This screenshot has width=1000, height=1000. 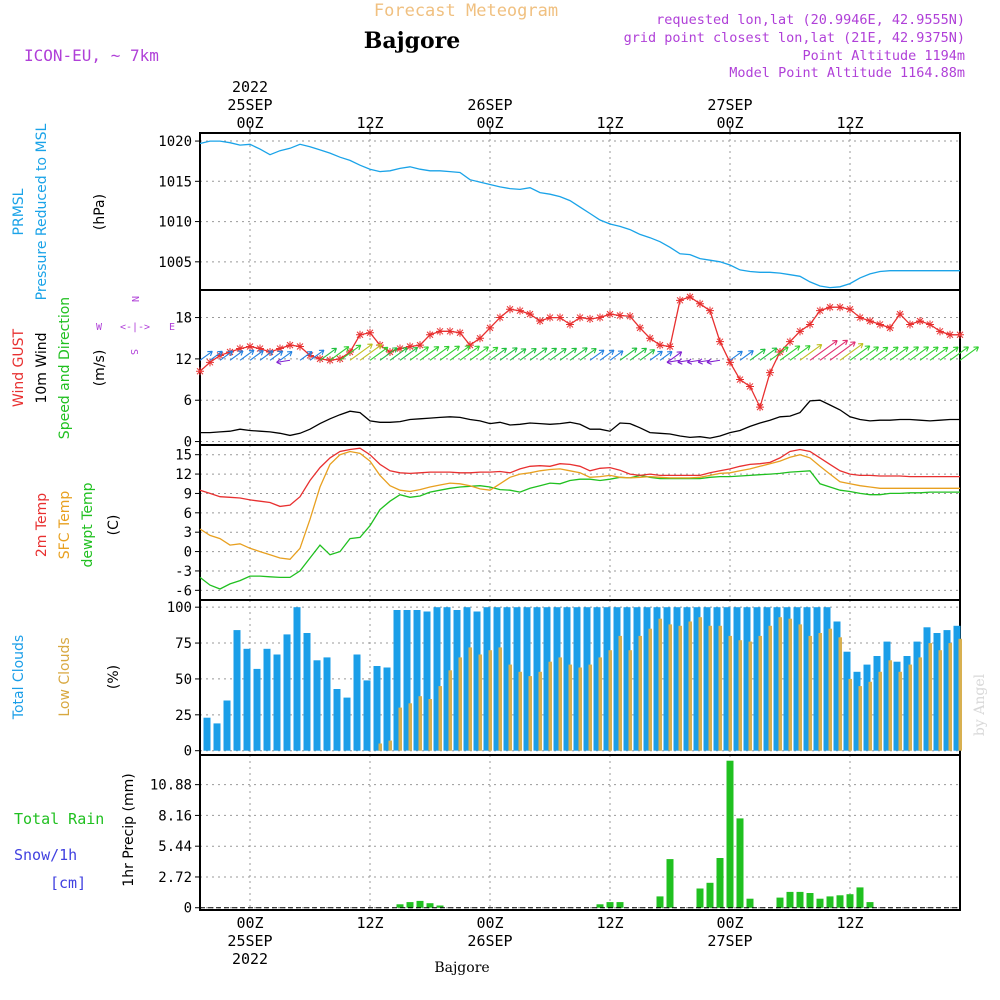 I want to click on frame-precip, so click(x=580, y=832).